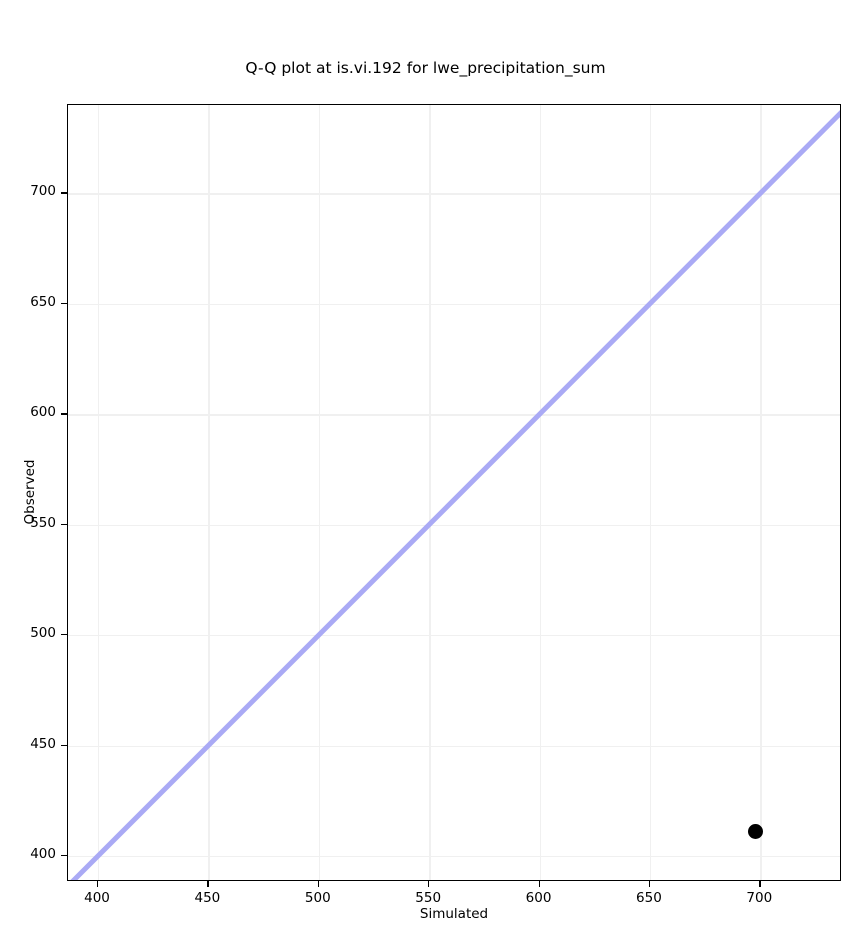  Describe the element at coordinates (43, 301) in the screenshot. I see `y-tick-label: 650` at that location.